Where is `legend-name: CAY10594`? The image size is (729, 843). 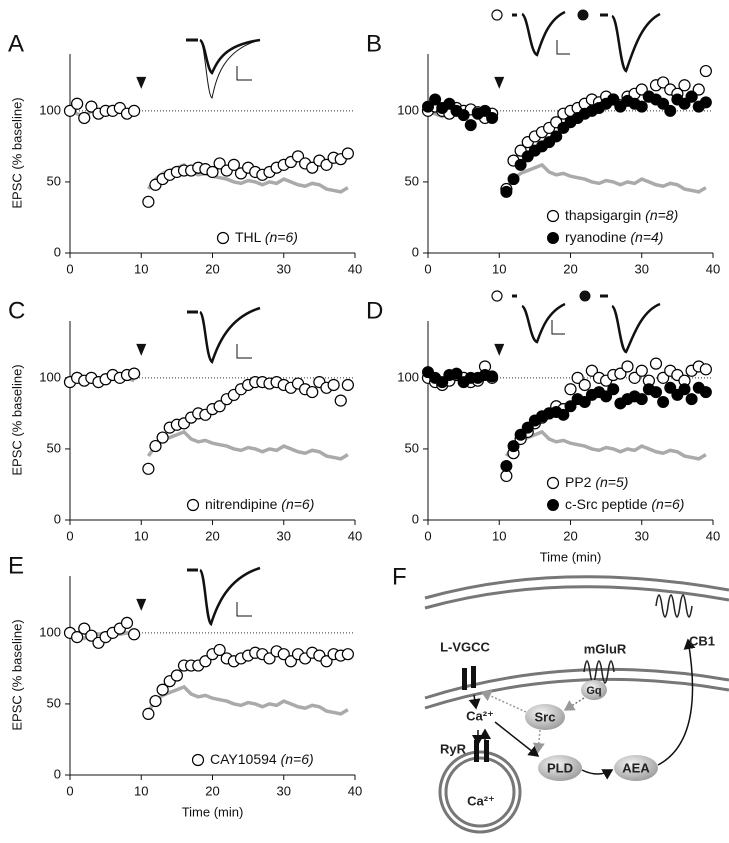
legend-name: CAY10594 is located at coordinates (243, 759).